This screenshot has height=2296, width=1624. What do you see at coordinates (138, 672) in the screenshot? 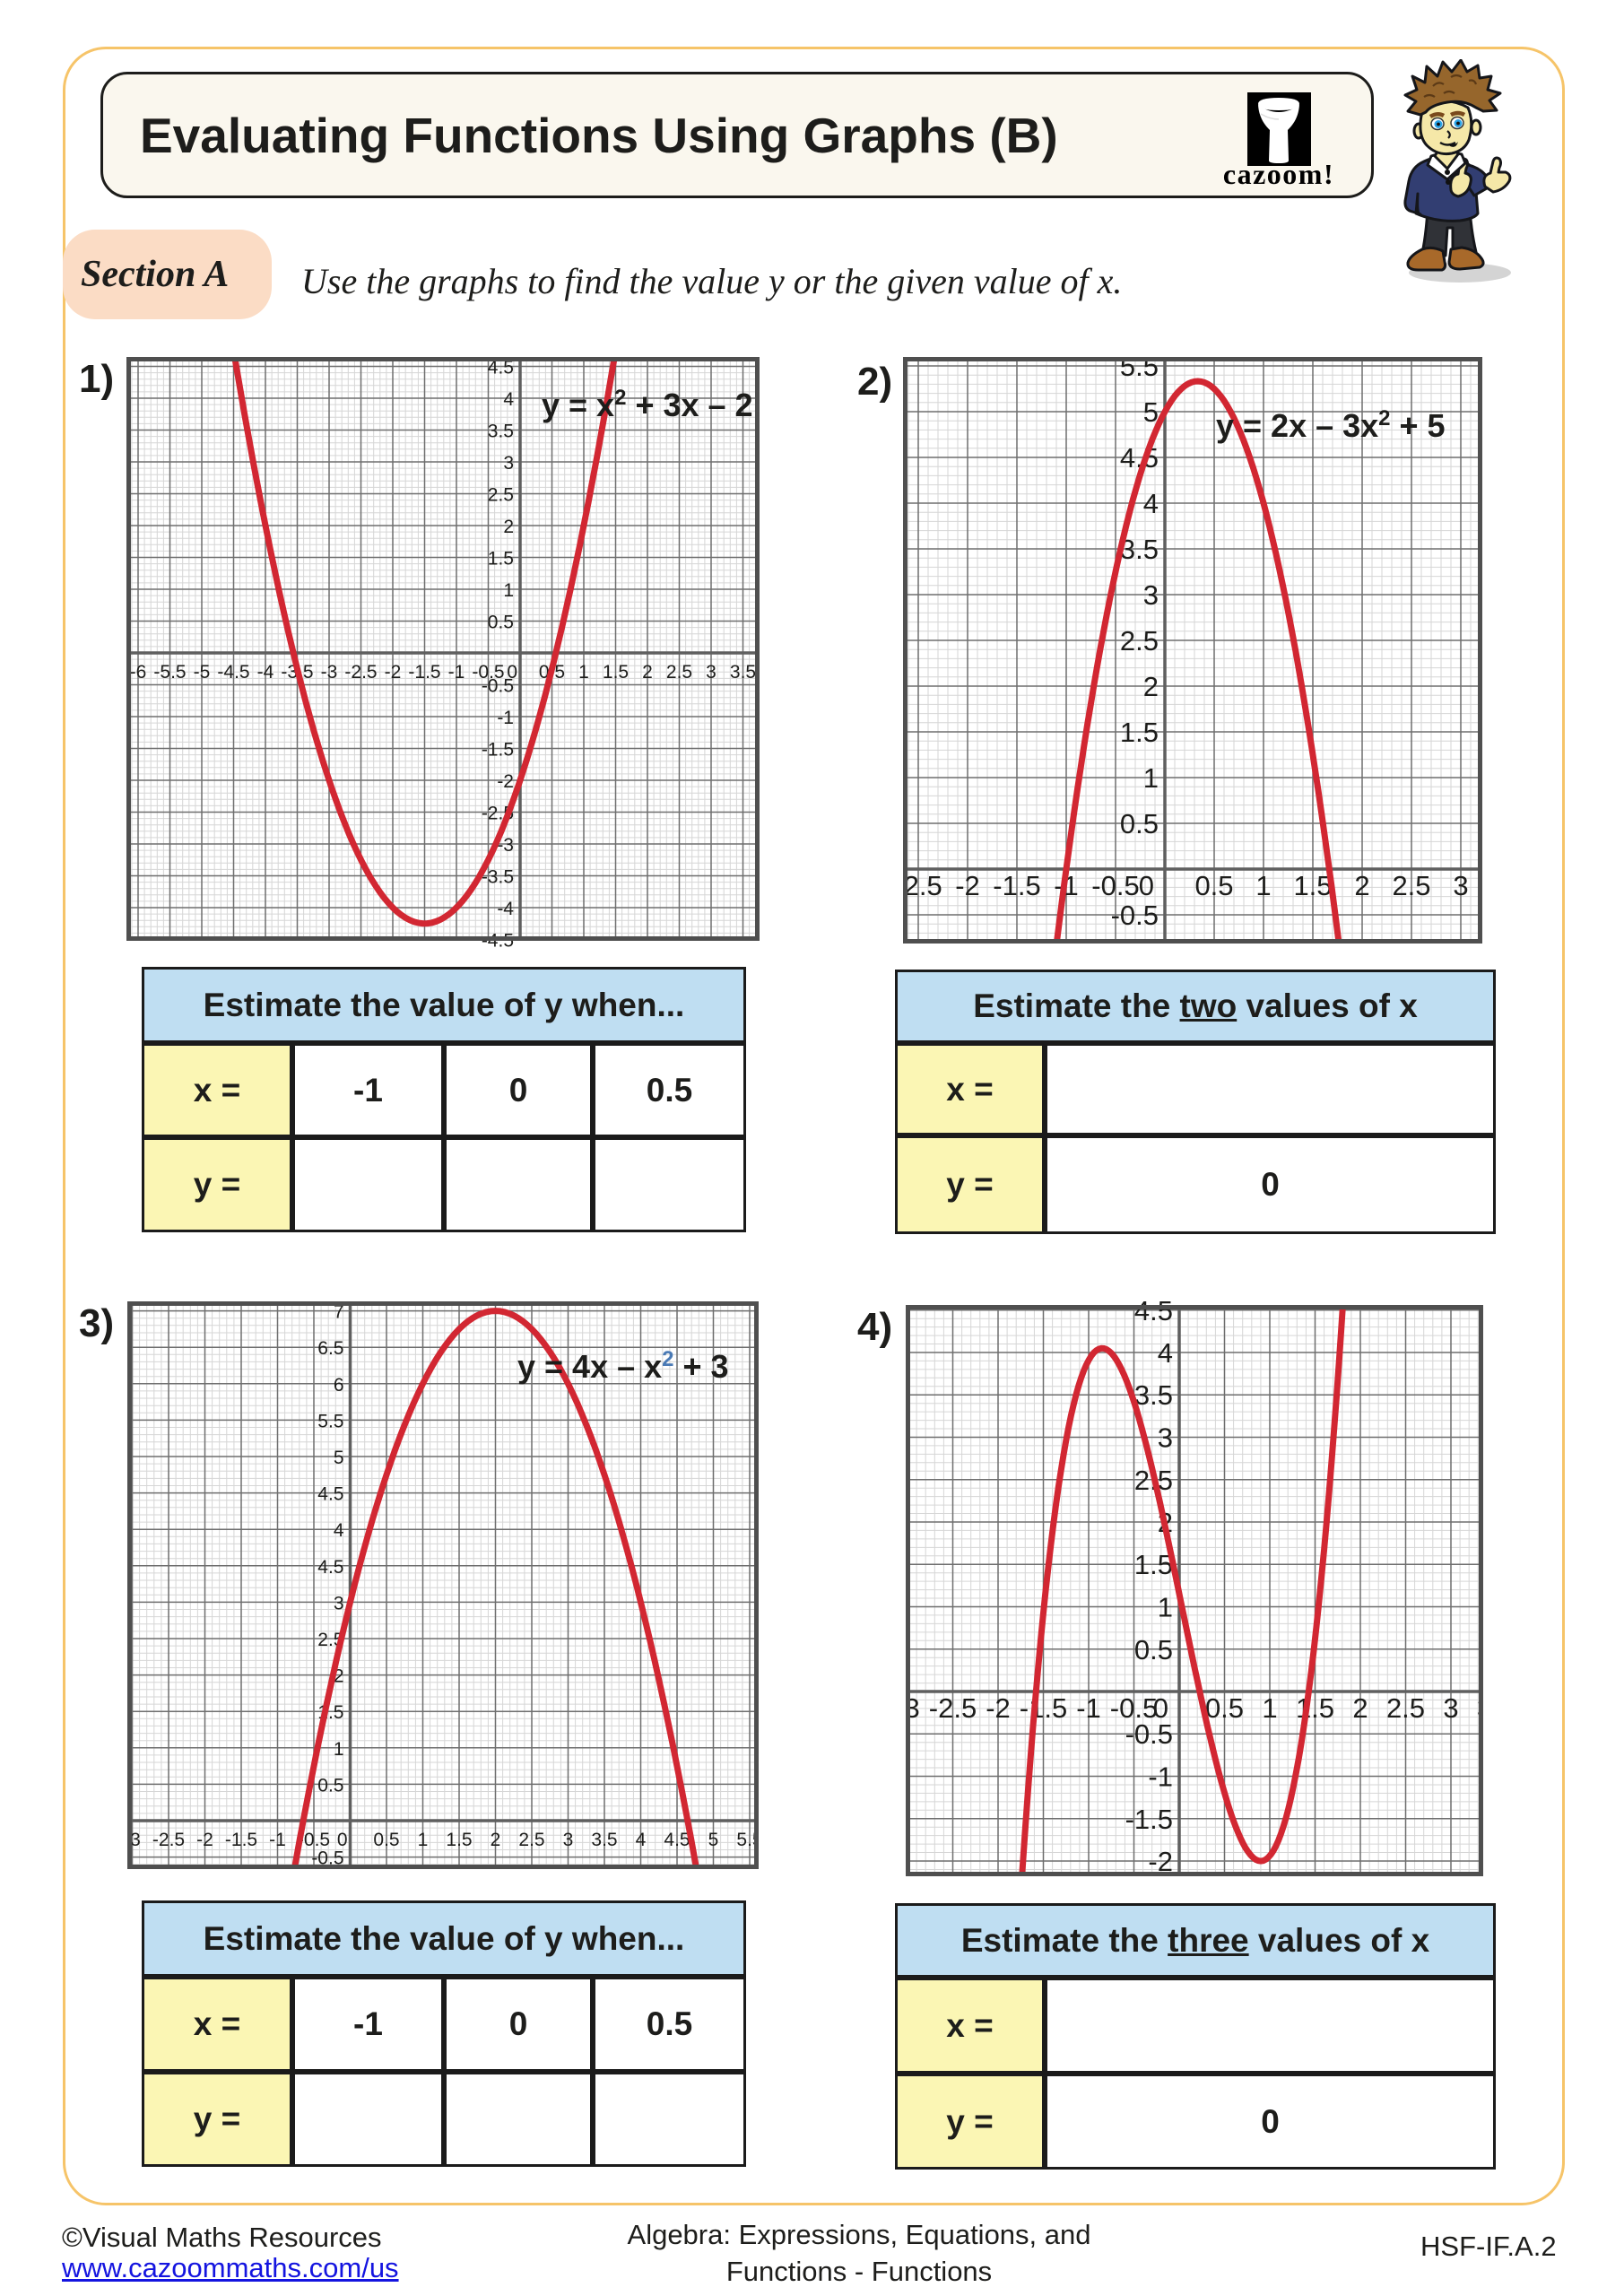
I see `svg-text: -6` at bounding box center [138, 672].